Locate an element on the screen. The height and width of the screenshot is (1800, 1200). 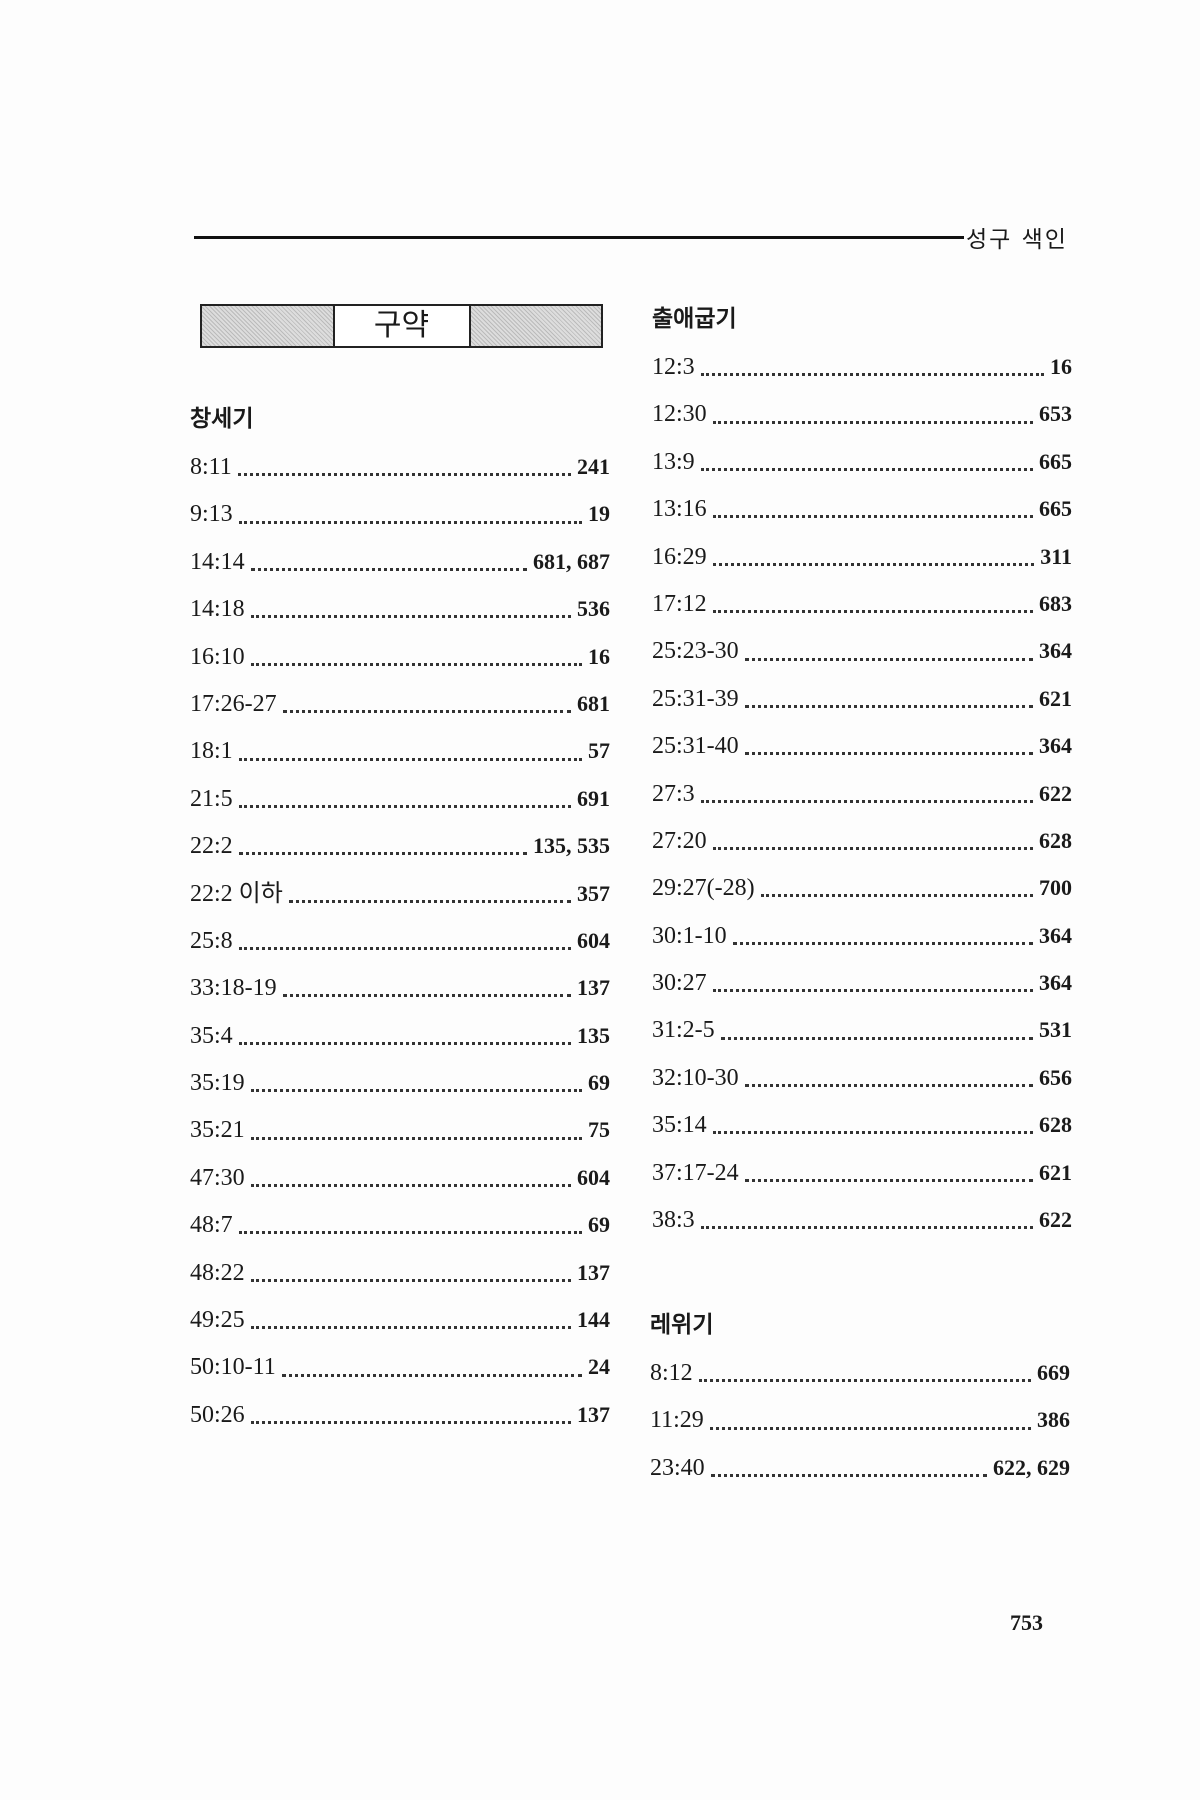
verse-ref: 35:14 is located at coordinates (679, 1125).